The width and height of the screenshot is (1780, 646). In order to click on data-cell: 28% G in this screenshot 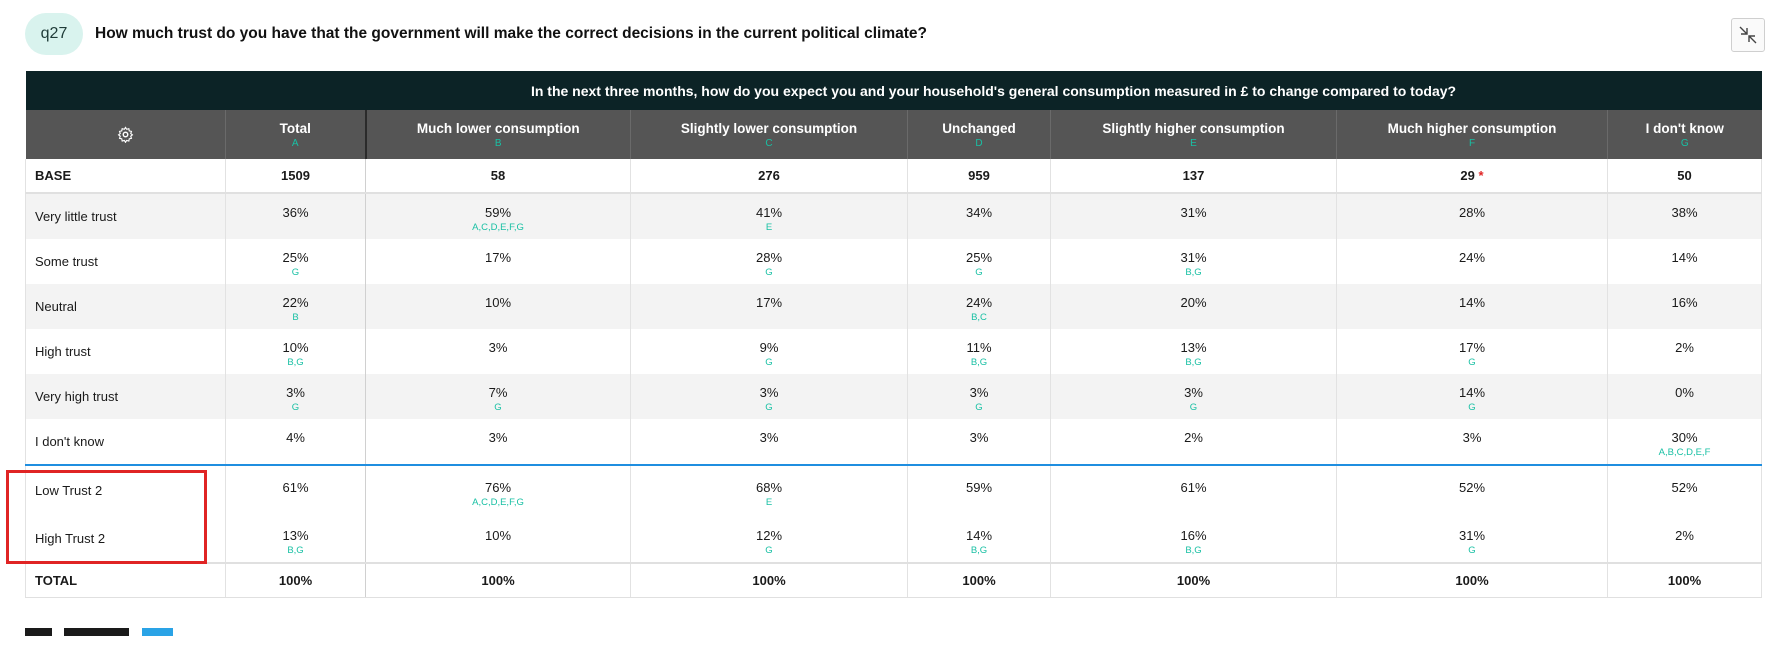, I will do `click(769, 261)`.